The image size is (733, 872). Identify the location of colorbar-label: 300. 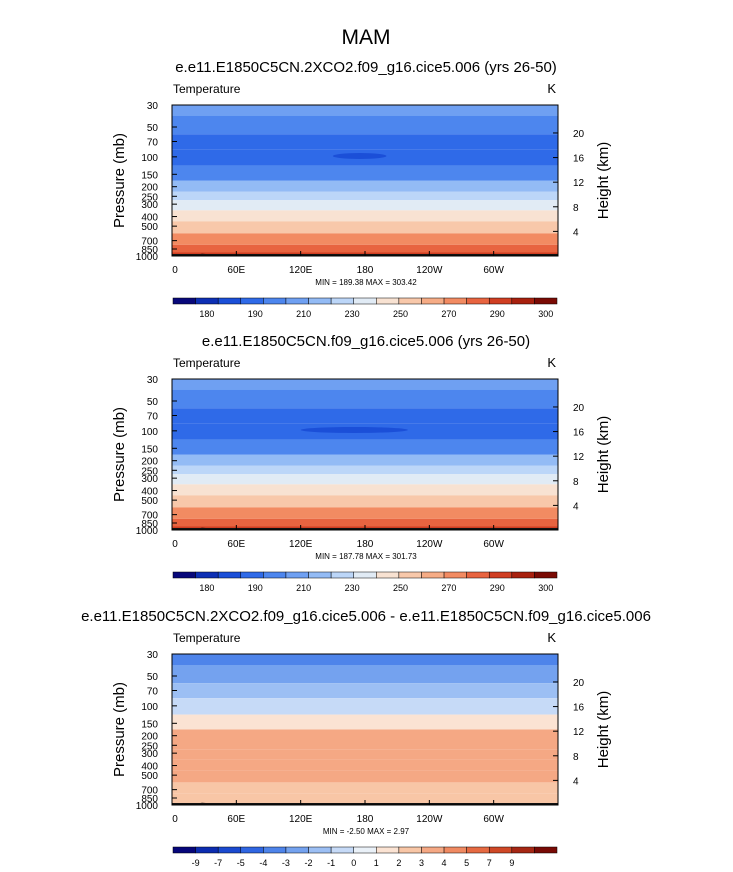
(545, 588).